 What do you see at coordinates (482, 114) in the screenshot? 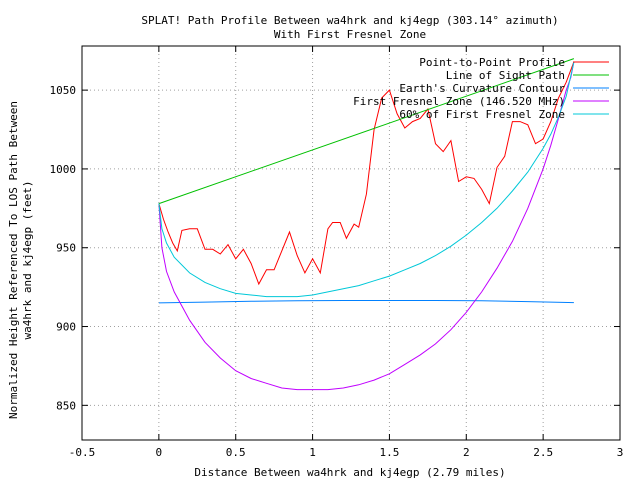
I see `legend-label: 60% of First Fresnel Zone` at bounding box center [482, 114].